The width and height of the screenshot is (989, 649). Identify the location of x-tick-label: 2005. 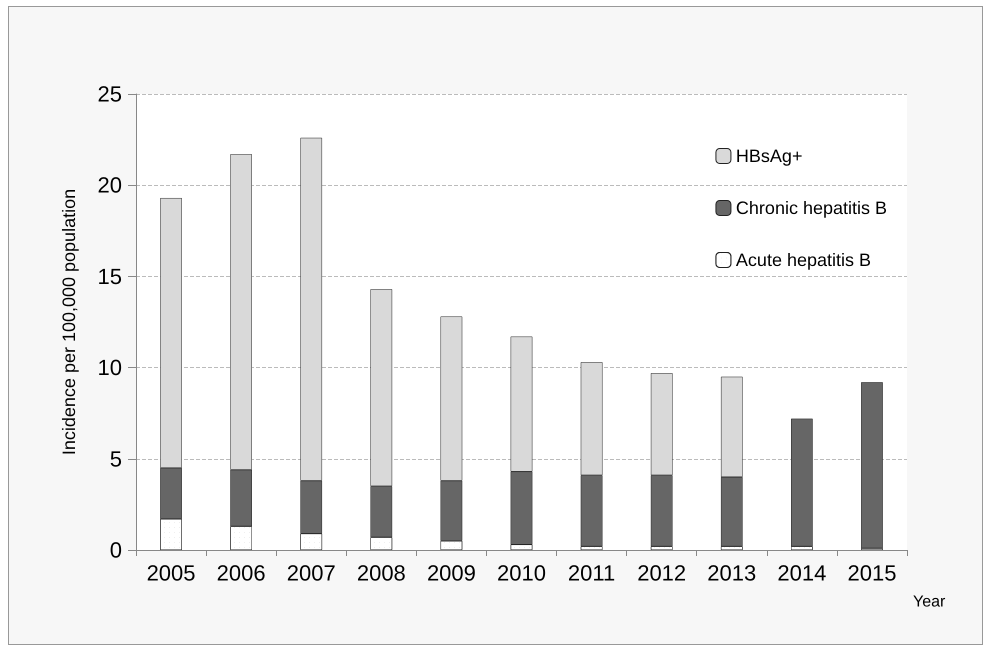
(171, 573).